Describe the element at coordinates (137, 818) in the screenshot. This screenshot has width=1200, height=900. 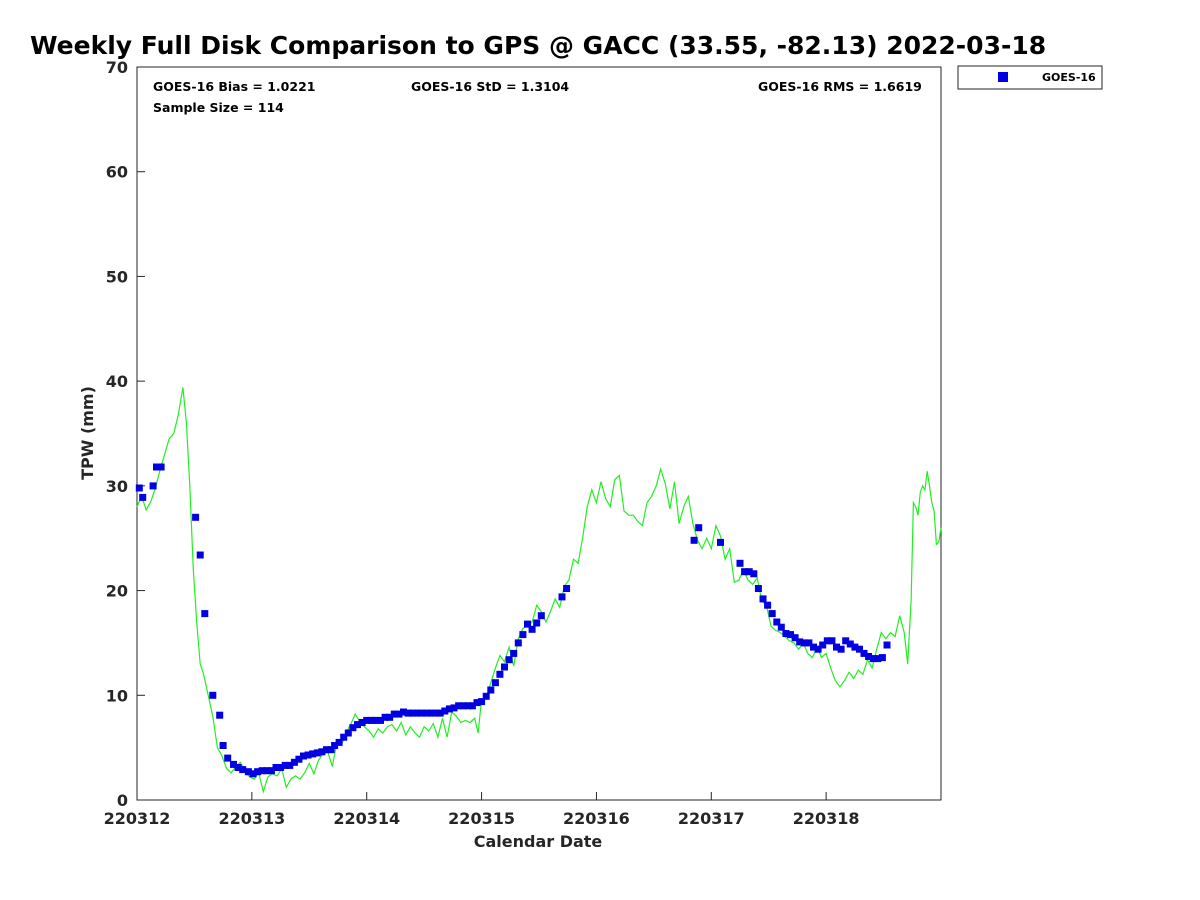
I see `x-tick-label: 220312` at that location.